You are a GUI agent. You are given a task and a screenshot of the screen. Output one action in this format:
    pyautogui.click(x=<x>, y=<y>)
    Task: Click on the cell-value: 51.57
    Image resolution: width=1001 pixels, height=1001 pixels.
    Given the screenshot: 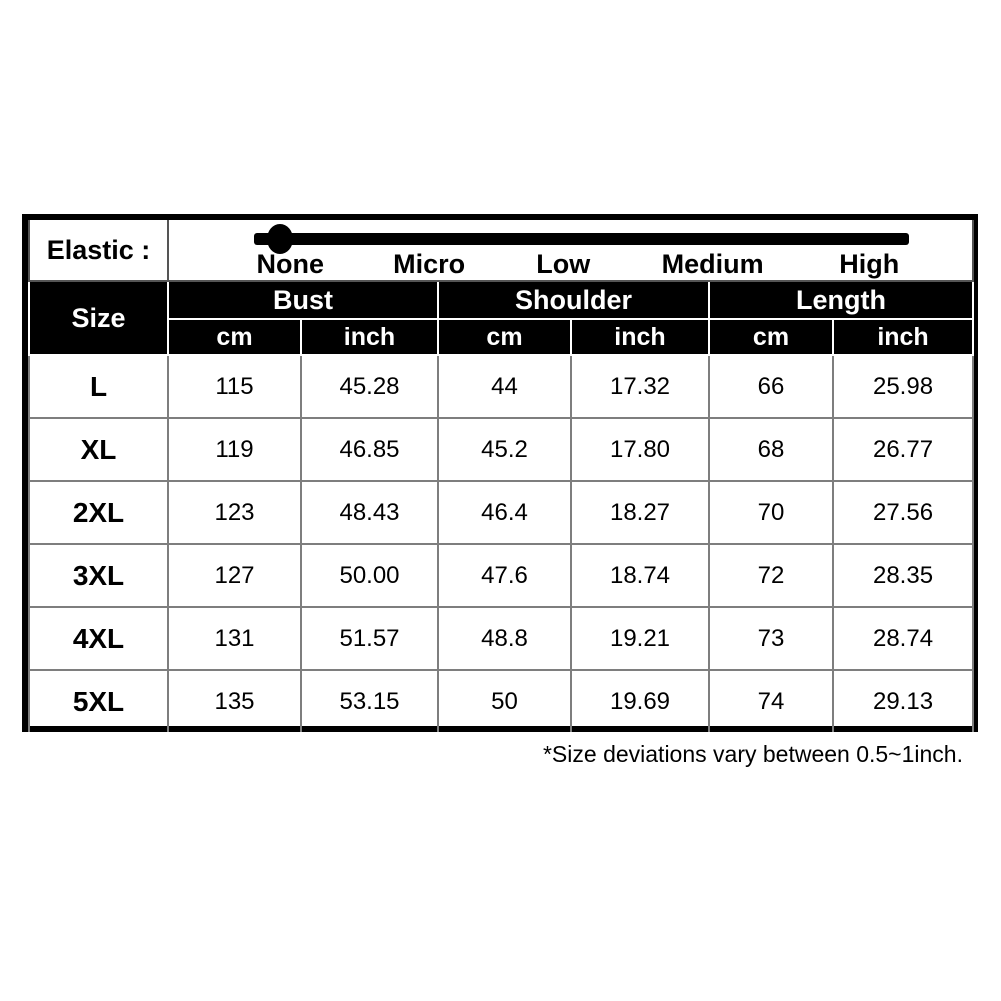 What is the action you would take?
    pyautogui.click(x=369, y=638)
    